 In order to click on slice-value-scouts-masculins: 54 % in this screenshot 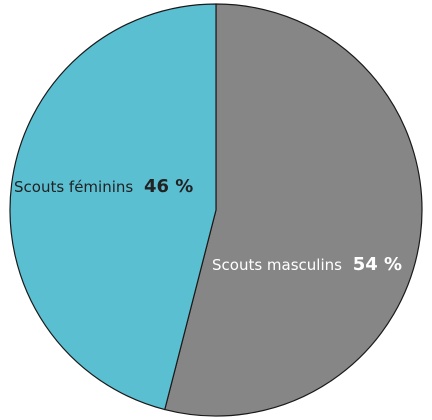, I will do `click(377, 264)`.